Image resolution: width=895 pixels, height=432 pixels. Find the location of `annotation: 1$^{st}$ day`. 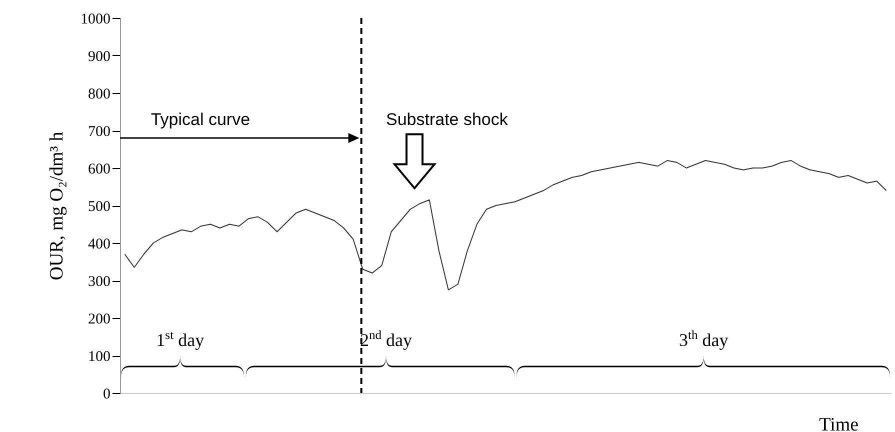

annotation: 1$^{st}$ day is located at coordinates (180, 339).